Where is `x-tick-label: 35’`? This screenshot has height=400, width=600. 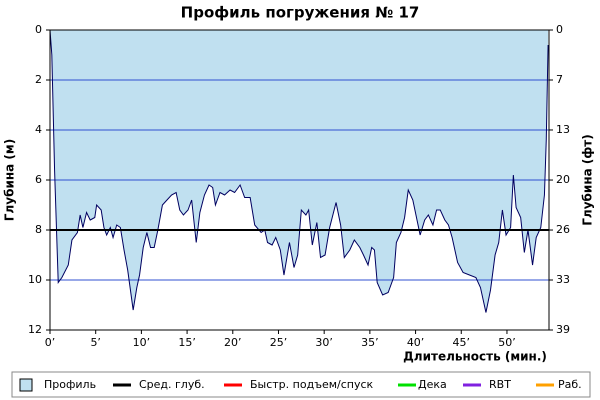 x-tick-label: 35’ is located at coordinates (370, 342).